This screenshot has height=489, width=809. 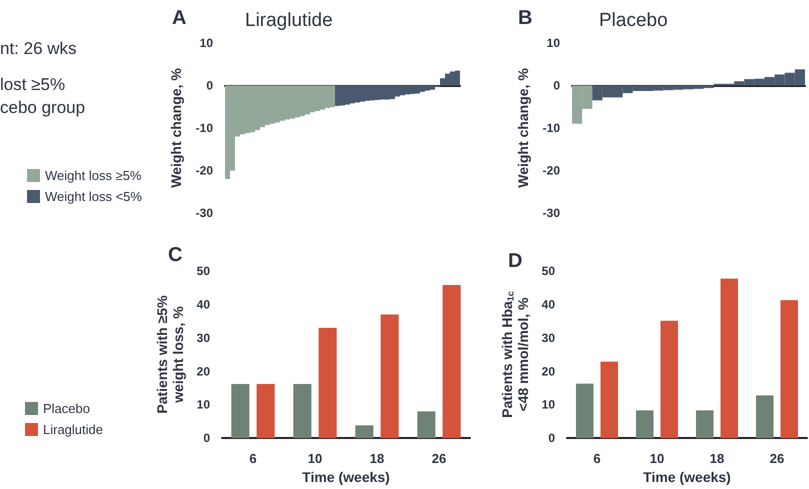 I want to click on text: nt: 26 wks, so click(x=38, y=48).